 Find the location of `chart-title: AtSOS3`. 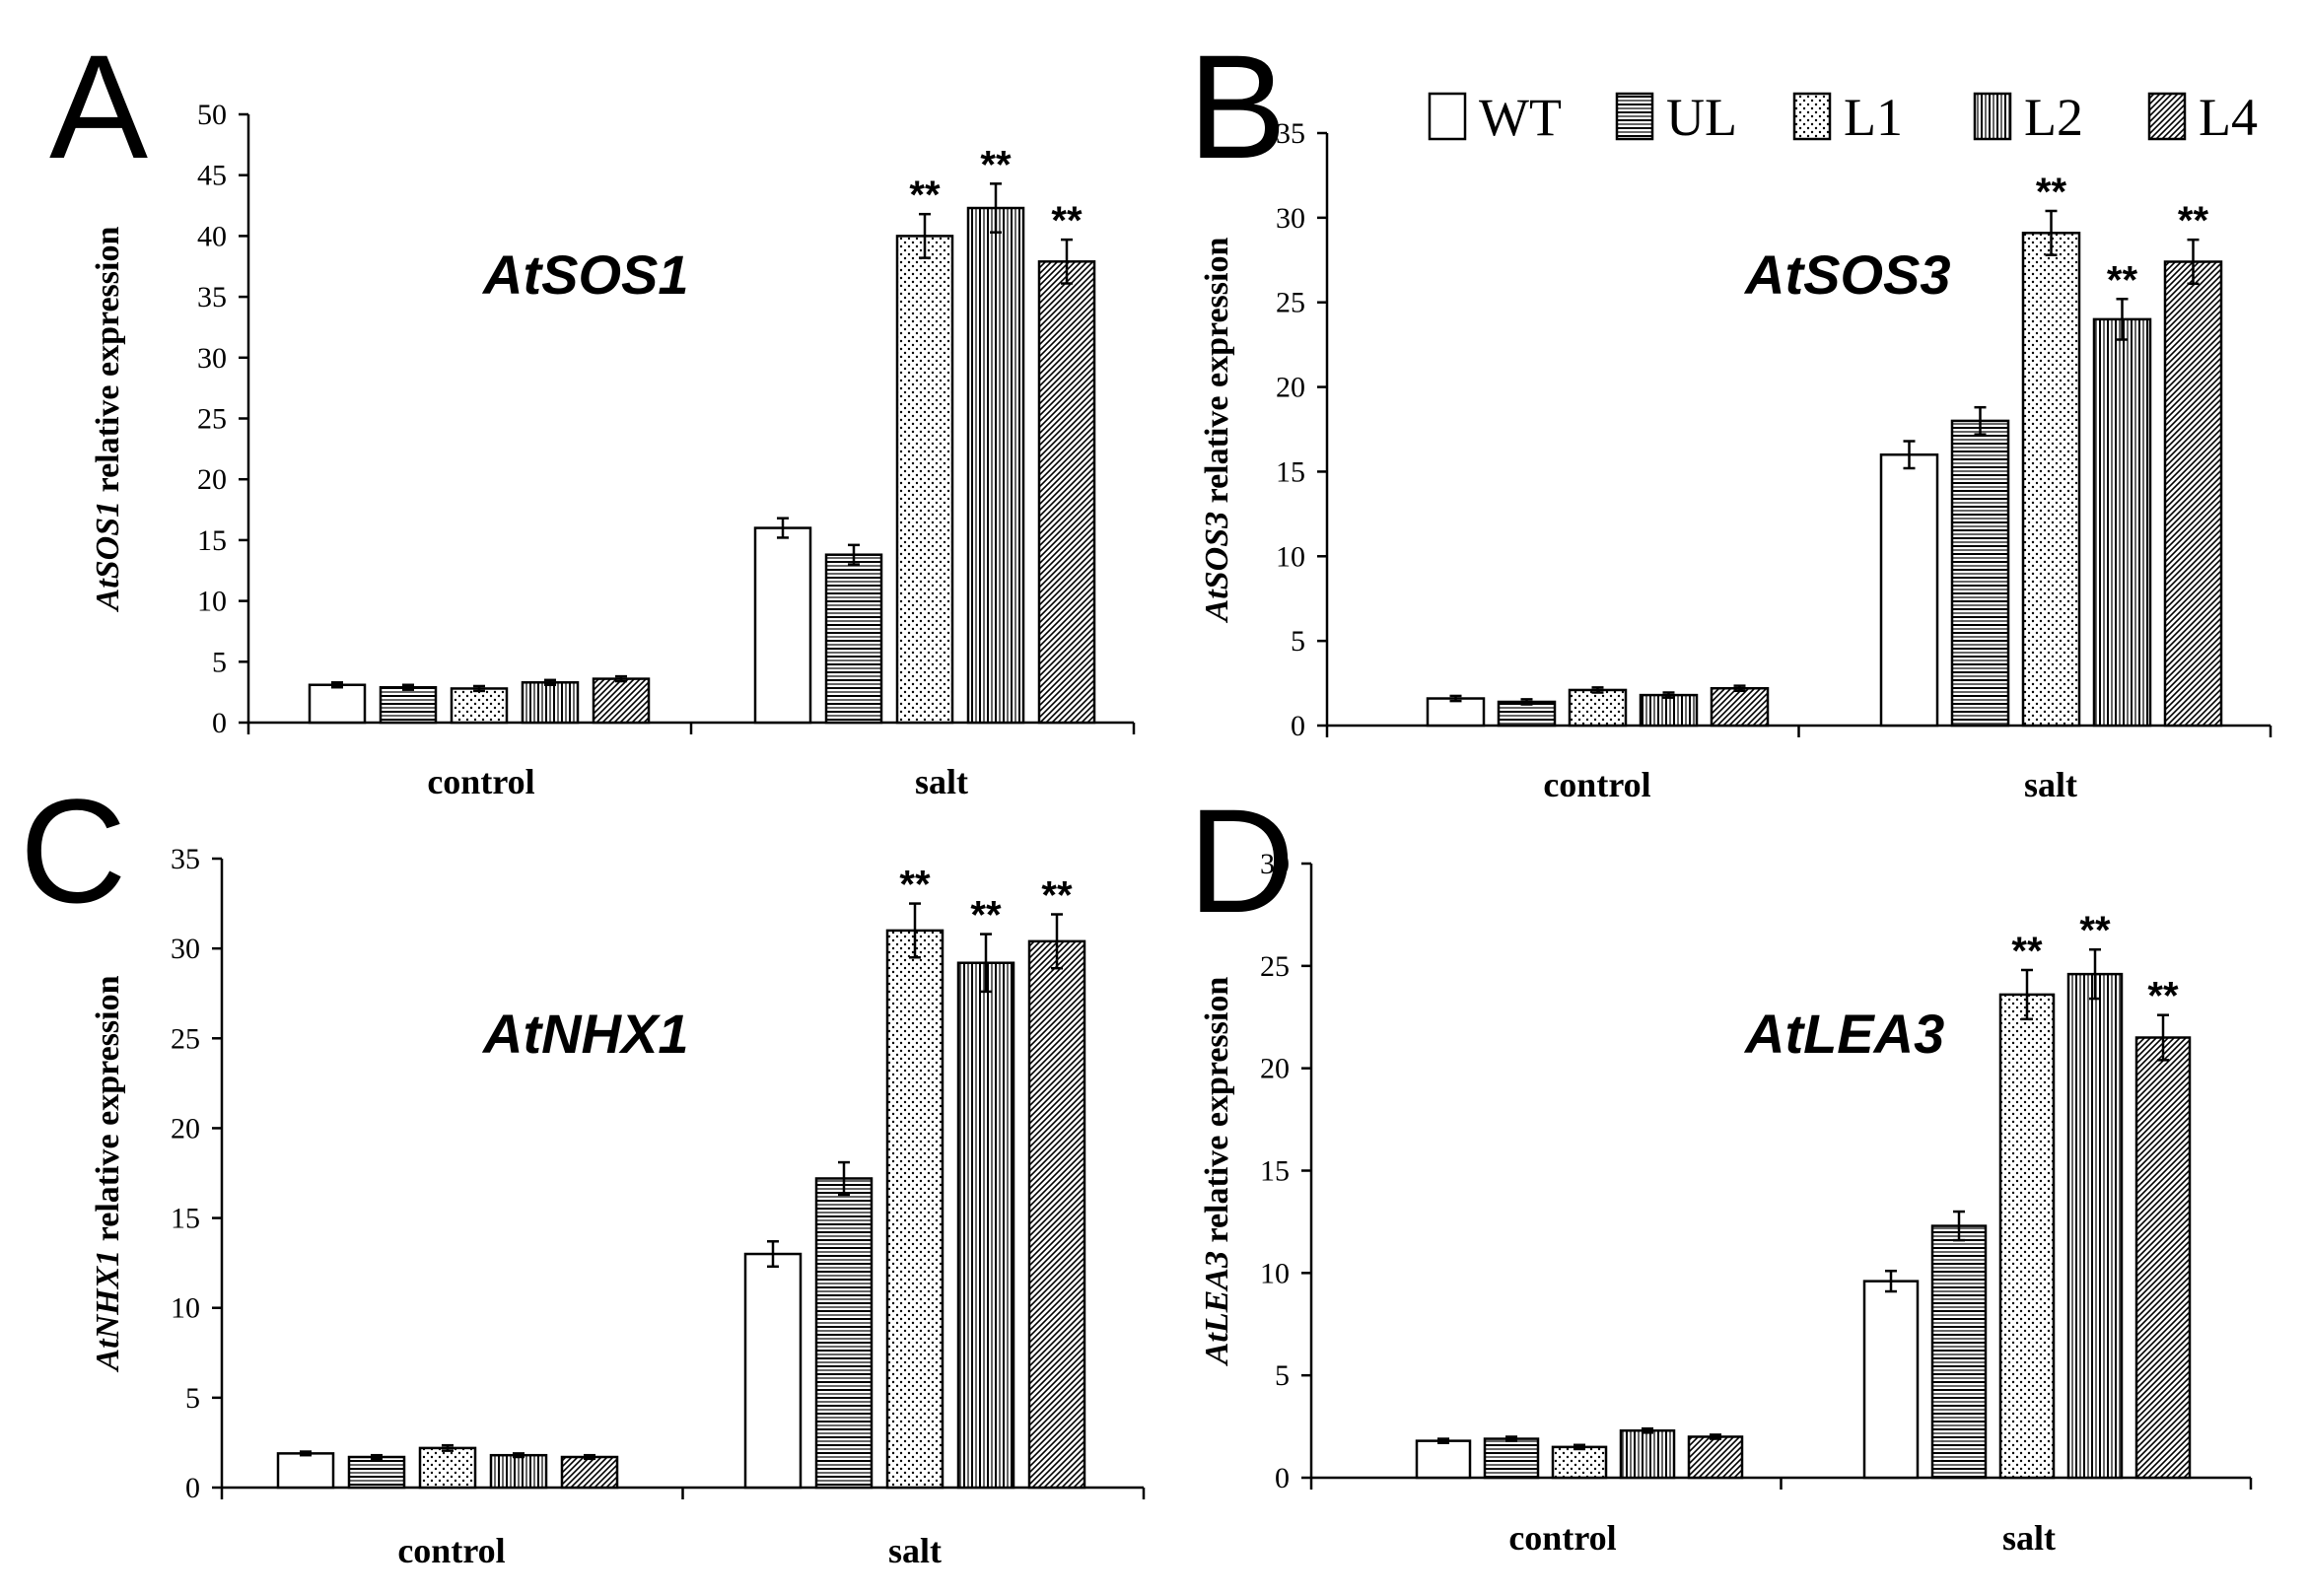

chart-title: AtSOS3 is located at coordinates (1847, 274).